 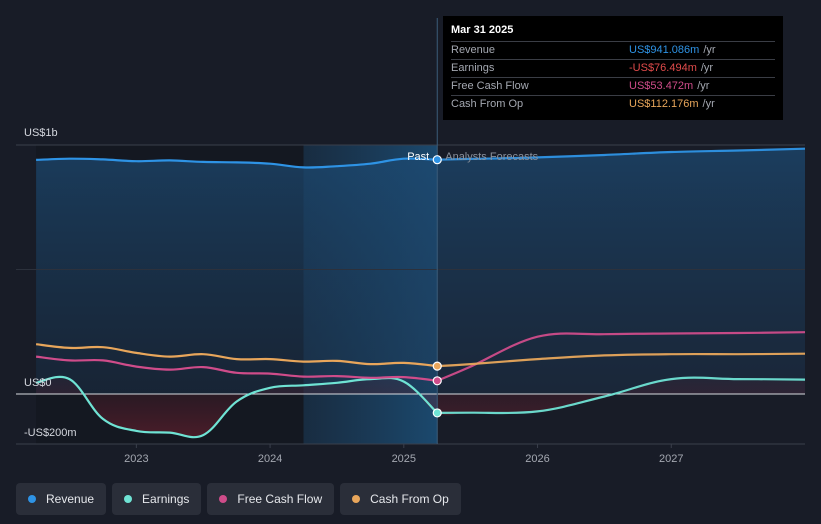 I want to click on x-tick-label: 2025, so click(x=404, y=459).